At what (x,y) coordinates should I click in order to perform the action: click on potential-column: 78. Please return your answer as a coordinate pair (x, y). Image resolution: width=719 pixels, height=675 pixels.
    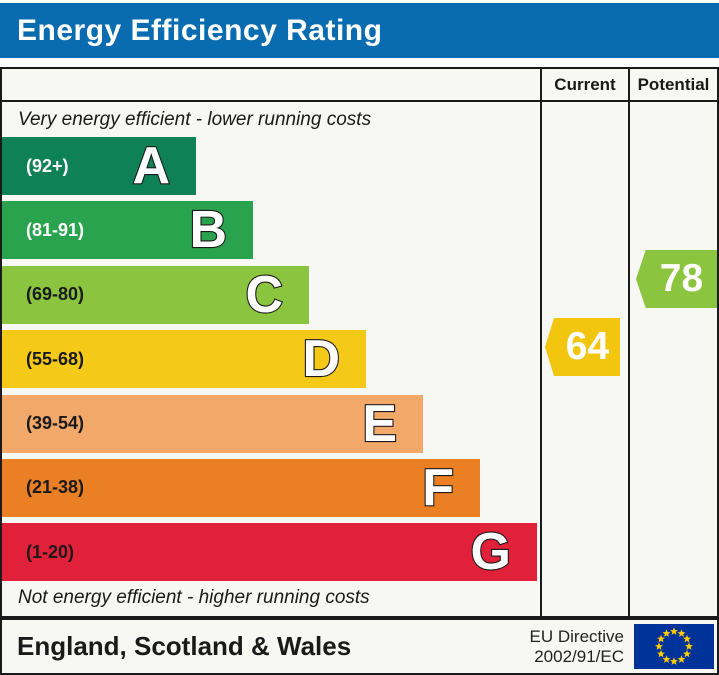
    Looking at the image, I should click on (673, 359).